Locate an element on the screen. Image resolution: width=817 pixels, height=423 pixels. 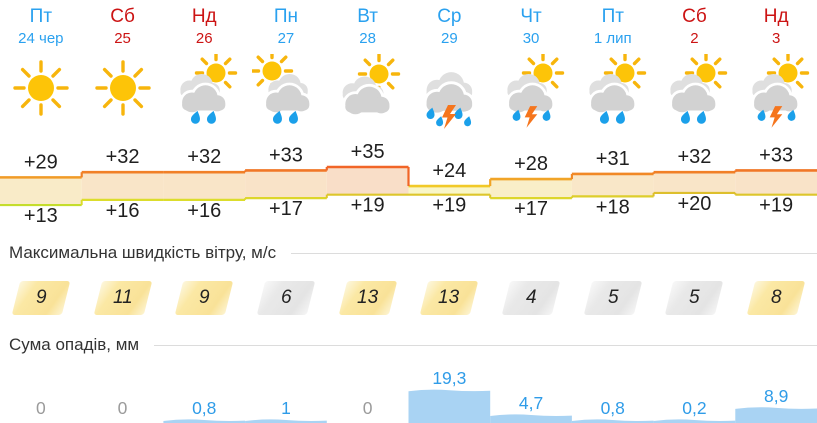
day-date: 29 is located at coordinates (449, 38).